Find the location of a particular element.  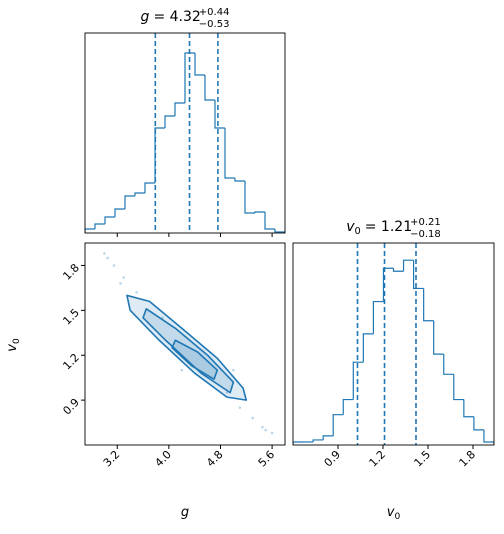

title-plus: +0.44 is located at coordinates (214, 12).